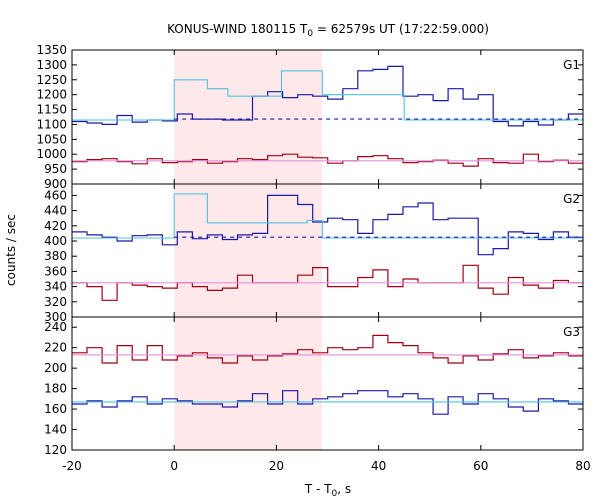  What do you see at coordinates (55, 271) in the screenshot?
I see `panel-G2-ytick-label: 360` at bounding box center [55, 271].